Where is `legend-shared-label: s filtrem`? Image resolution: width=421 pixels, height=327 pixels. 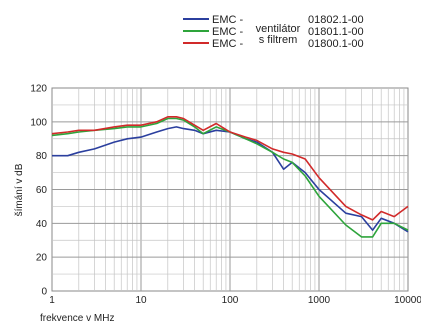 legend-shared-label: s filtrem is located at coordinates (278, 40).